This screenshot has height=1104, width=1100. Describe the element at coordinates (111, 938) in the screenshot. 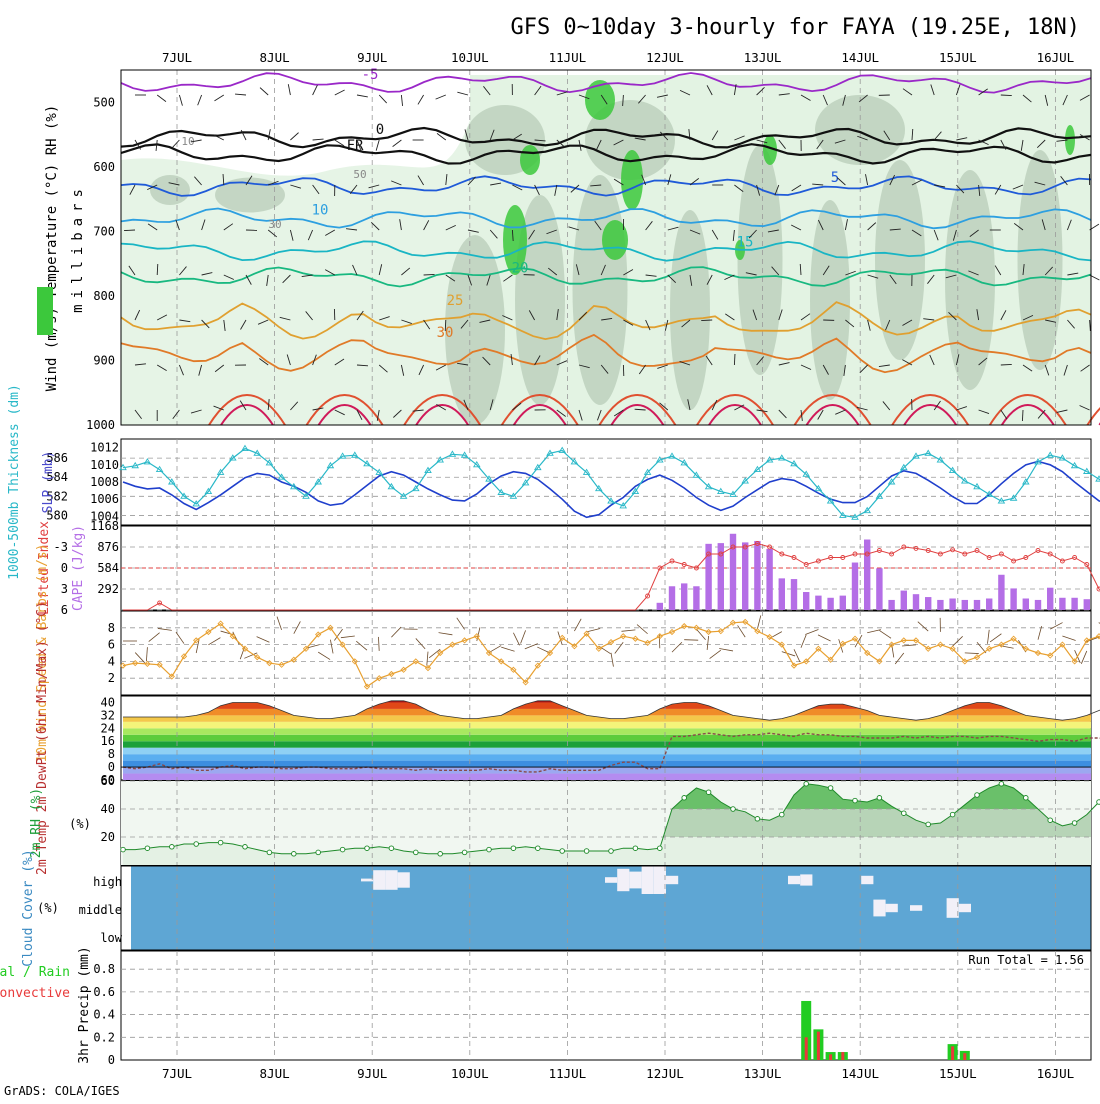

I see `cloud-layer-label: low` at that location.